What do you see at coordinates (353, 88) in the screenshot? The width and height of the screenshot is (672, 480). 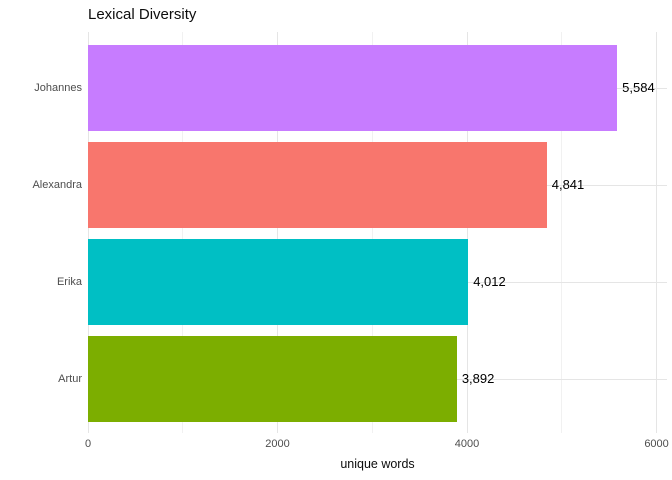 I see `bar-johannes` at bounding box center [353, 88].